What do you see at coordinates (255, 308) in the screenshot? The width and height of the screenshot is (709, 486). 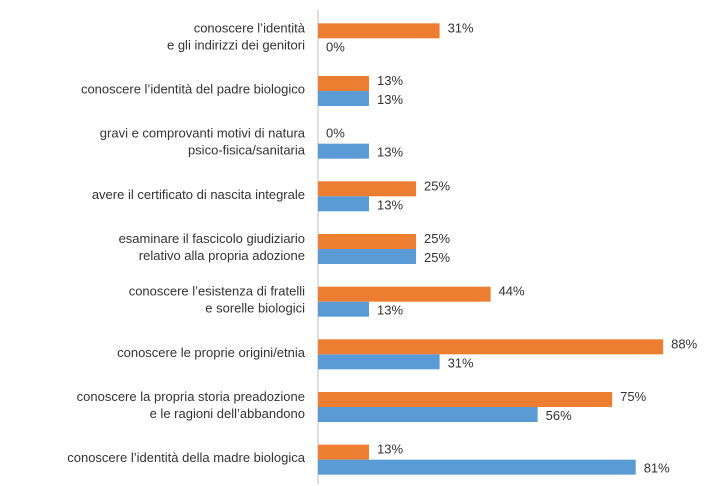 I see `category-label: e sorelle biologici` at bounding box center [255, 308].